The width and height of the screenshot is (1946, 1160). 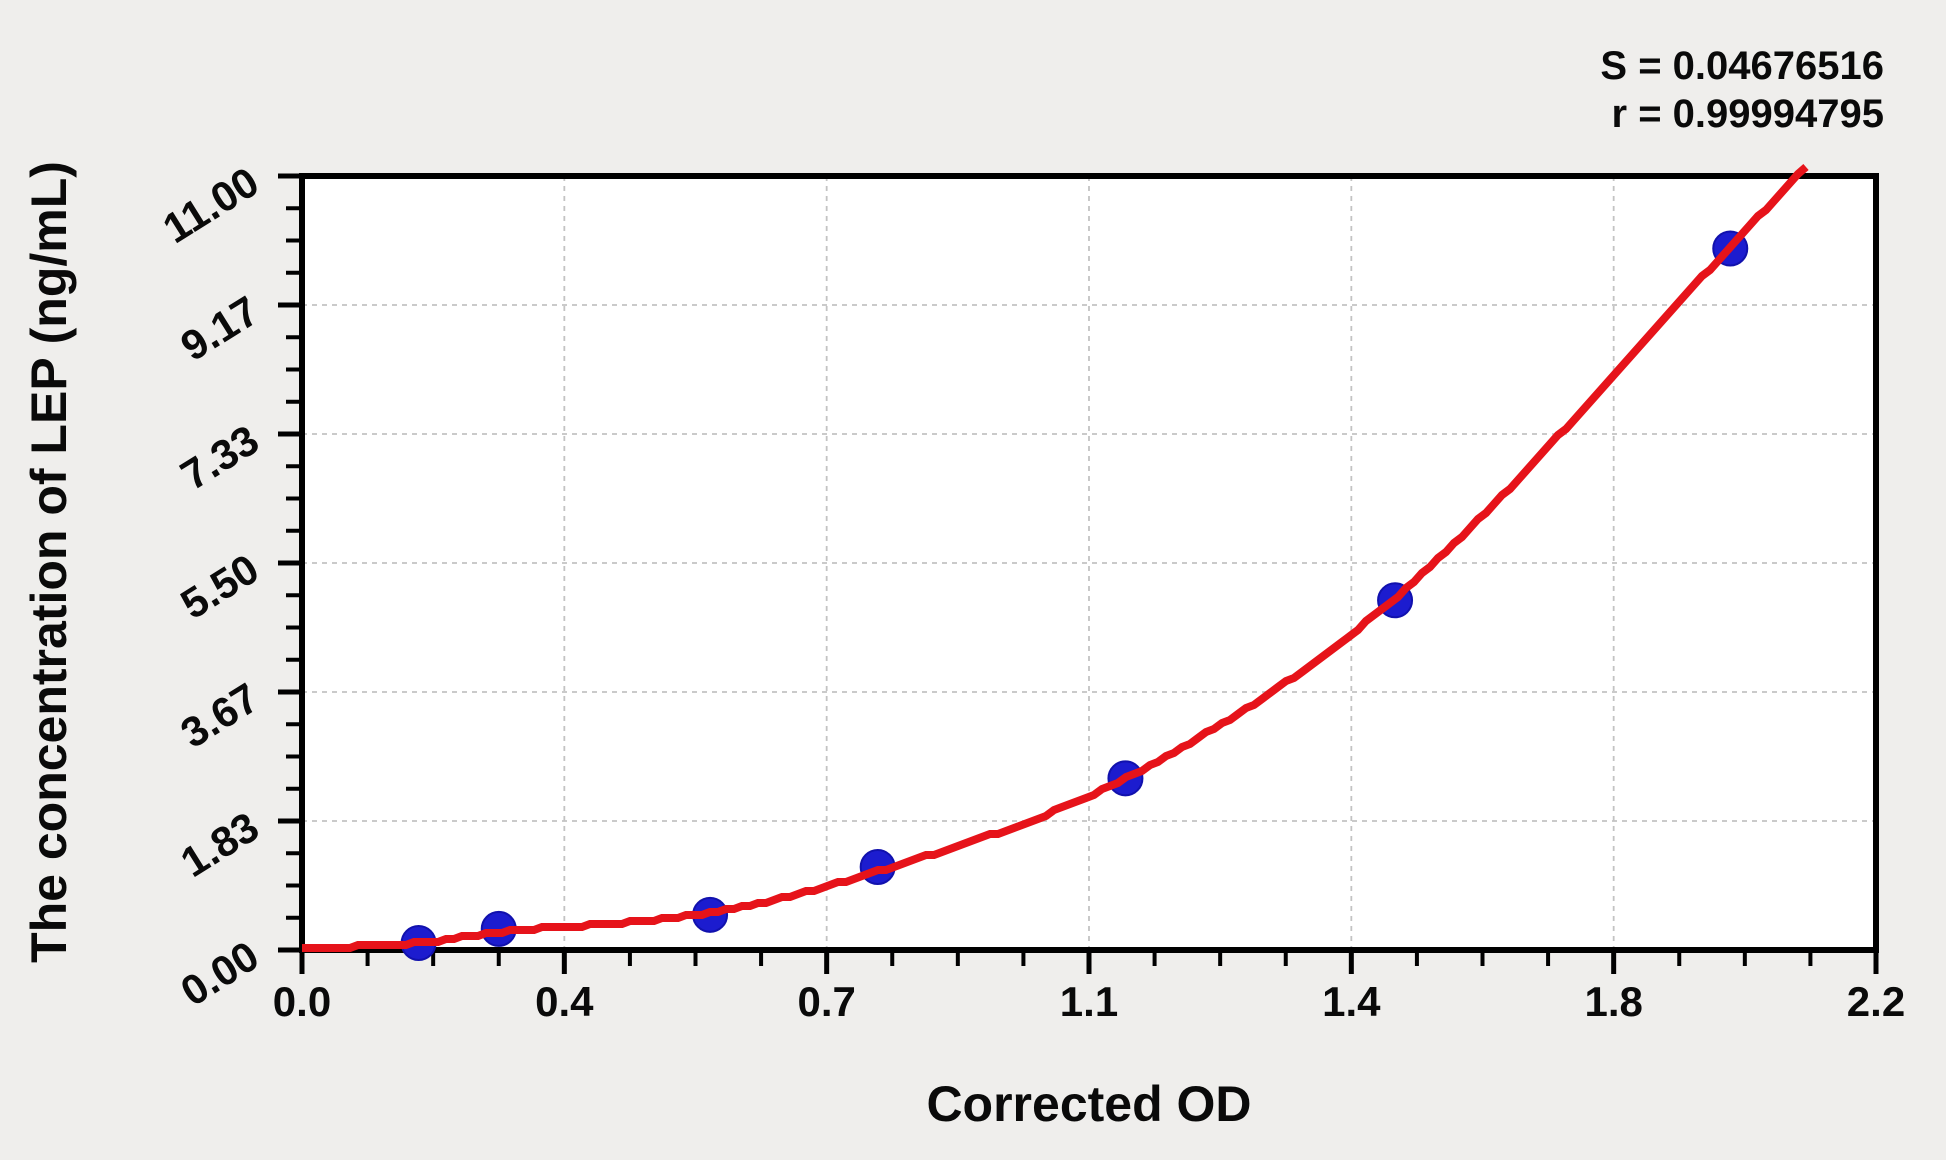 I want to click on y-axis-title: The concentration of LEP (ng/mL), so click(x=49, y=562).